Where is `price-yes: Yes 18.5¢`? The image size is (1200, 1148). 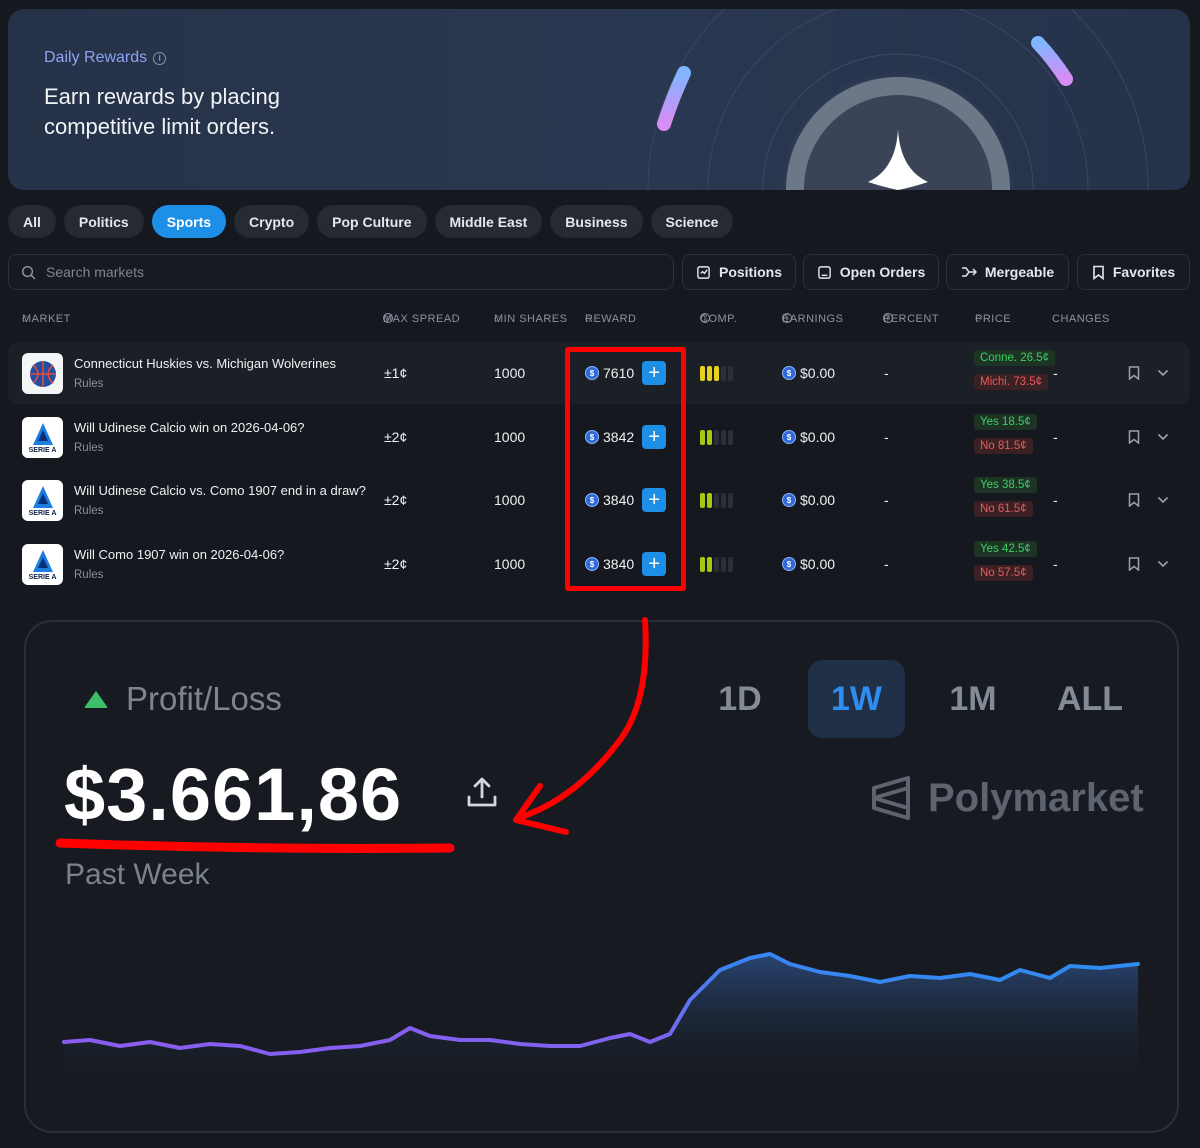 price-yes: Yes 18.5¢ is located at coordinates (1005, 422).